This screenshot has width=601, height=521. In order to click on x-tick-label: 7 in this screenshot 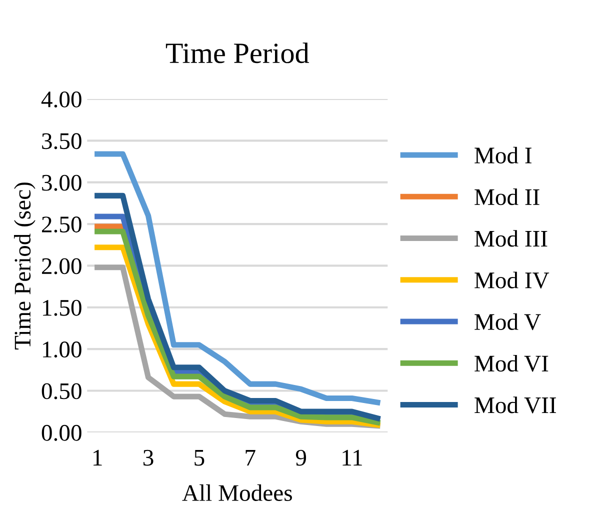, I will do `click(251, 458)`.